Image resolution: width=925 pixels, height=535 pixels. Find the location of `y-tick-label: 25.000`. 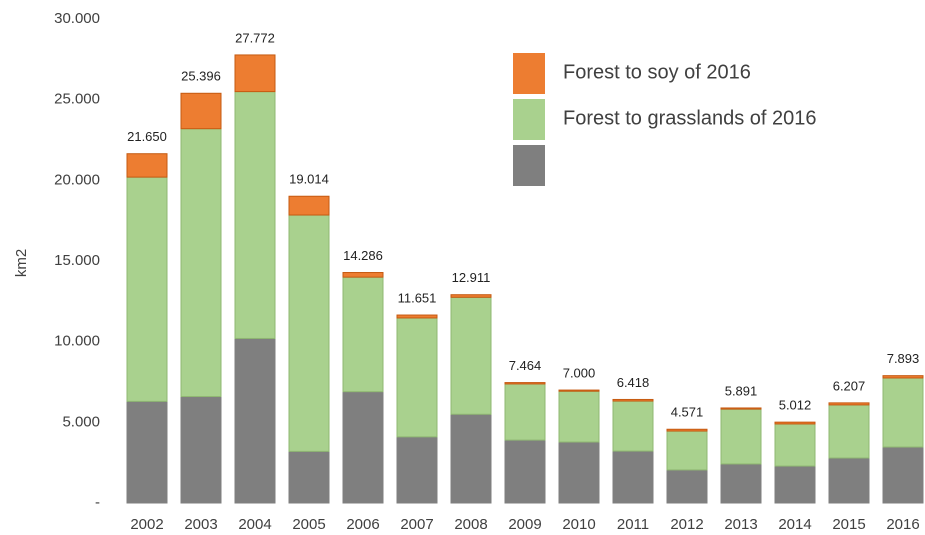

y-tick-label: 25.000 is located at coordinates (77, 99).